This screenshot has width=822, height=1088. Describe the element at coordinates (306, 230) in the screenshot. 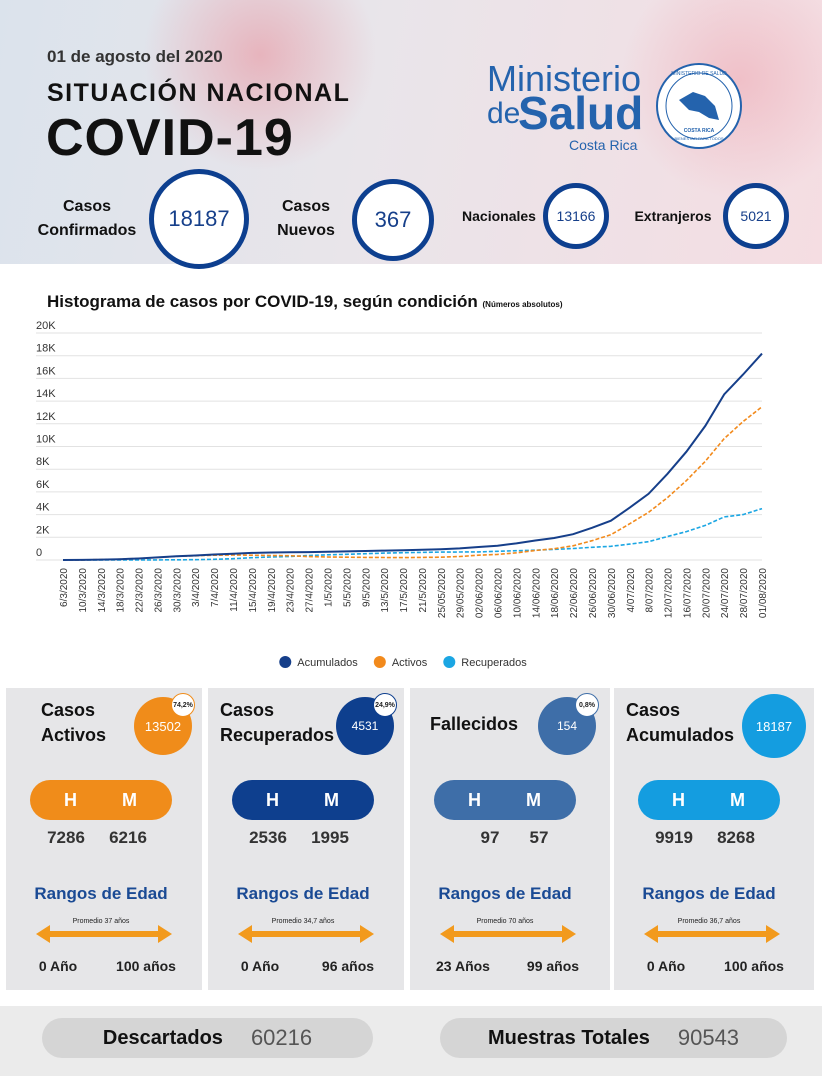

I see `summary-label: Nuevos` at that location.